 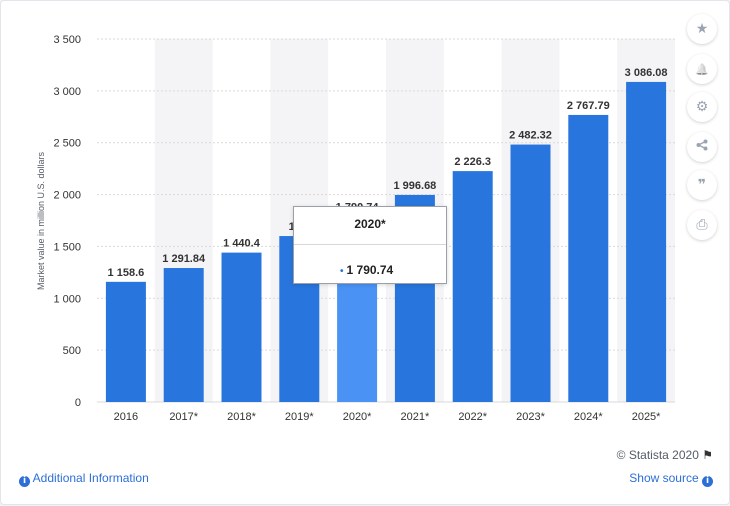 I want to click on value-label: 1 996.68, so click(x=414, y=186).